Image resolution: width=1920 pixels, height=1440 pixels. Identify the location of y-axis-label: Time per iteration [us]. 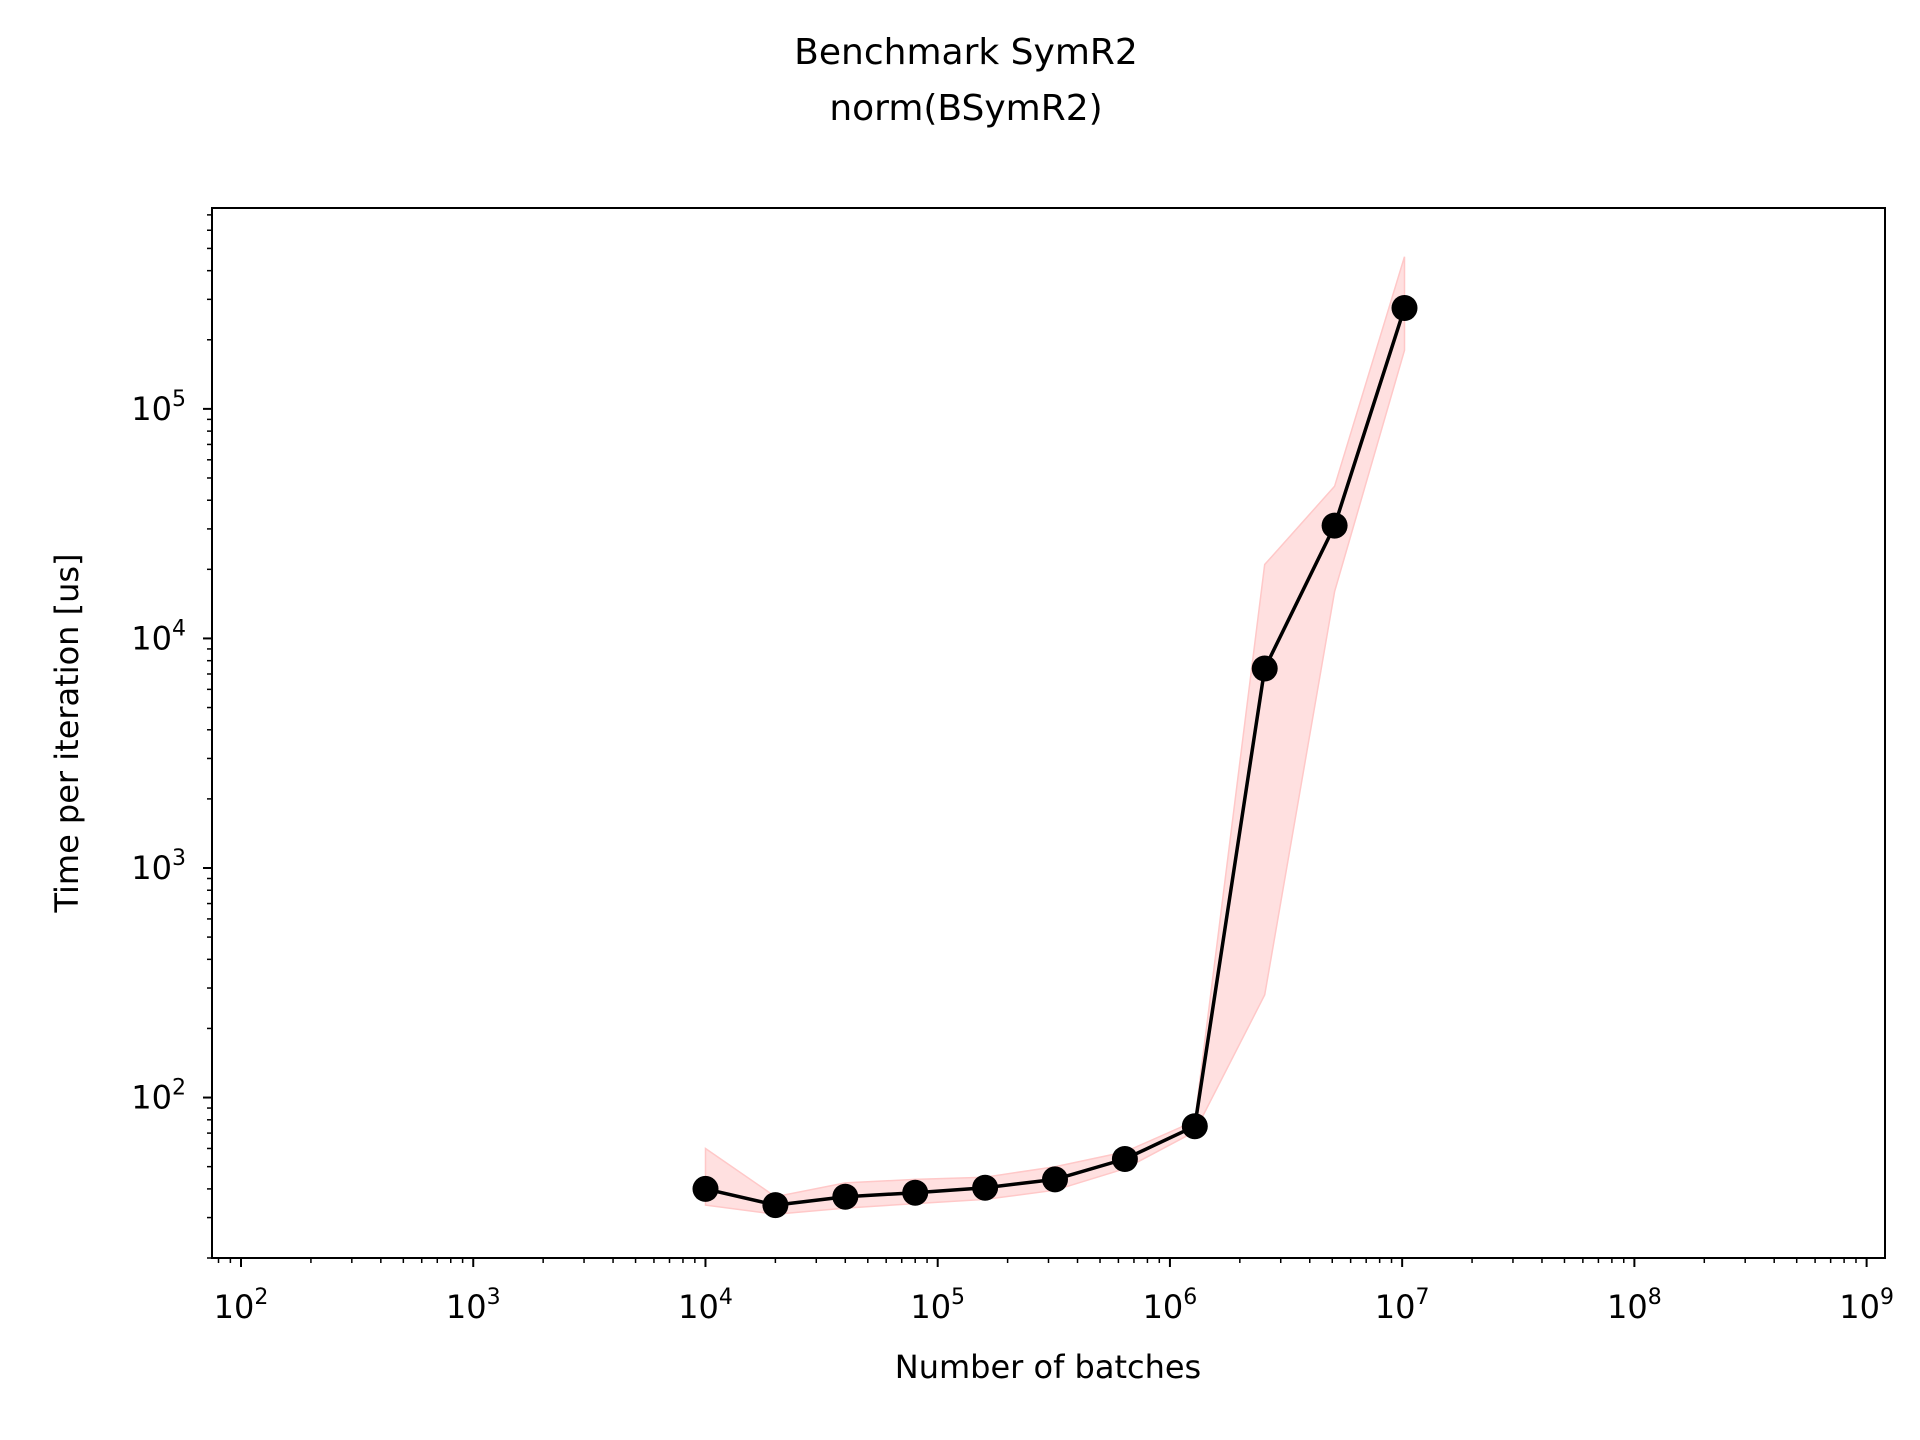
(67, 733).